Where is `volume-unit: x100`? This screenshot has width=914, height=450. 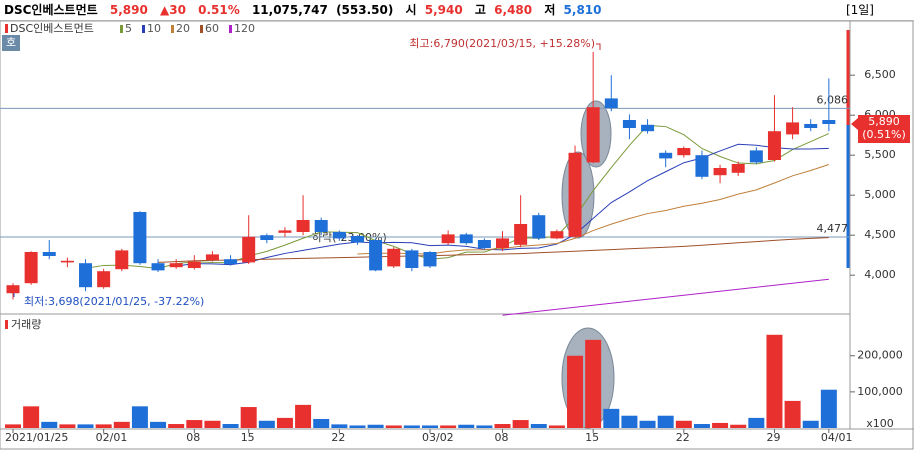
volume-unit: x100 is located at coordinates (880, 423).